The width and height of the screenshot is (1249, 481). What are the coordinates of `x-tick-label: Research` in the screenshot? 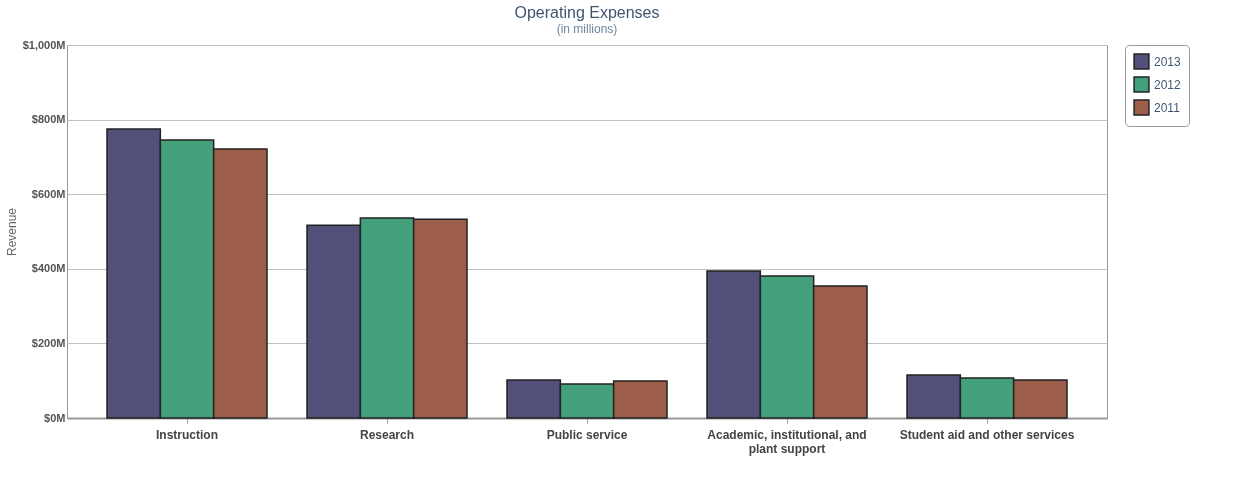 It's located at (387, 434).